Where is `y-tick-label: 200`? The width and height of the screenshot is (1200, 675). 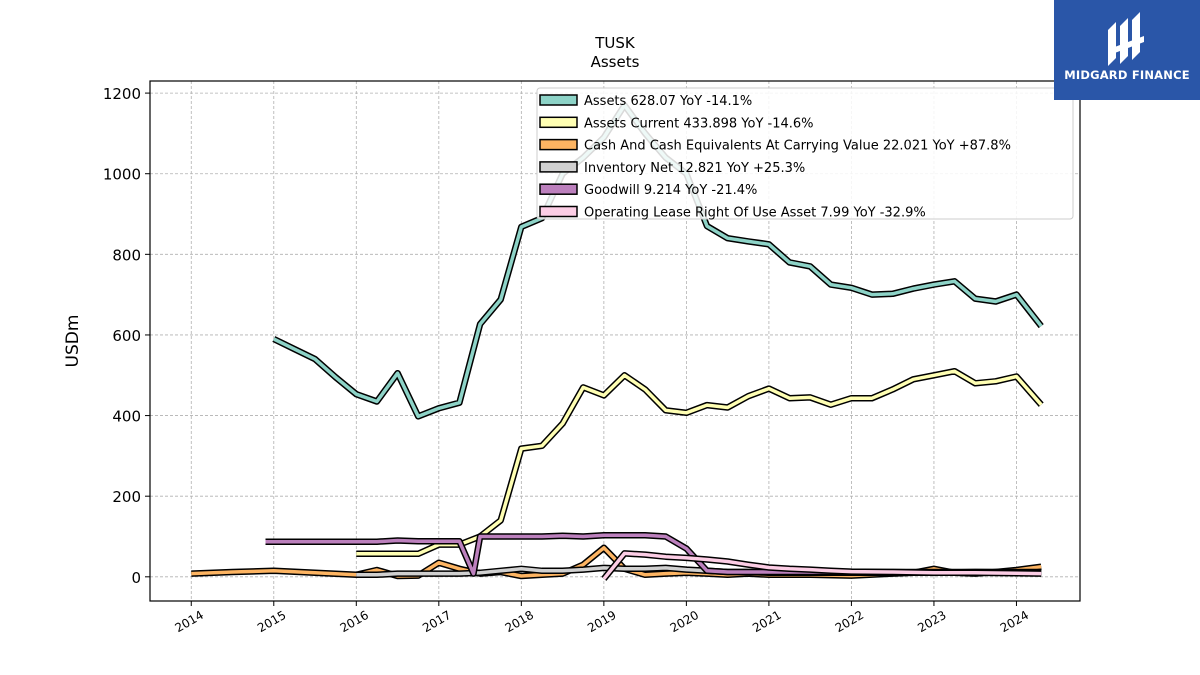
y-tick-label: 200 is located at coordinates (126, 497).